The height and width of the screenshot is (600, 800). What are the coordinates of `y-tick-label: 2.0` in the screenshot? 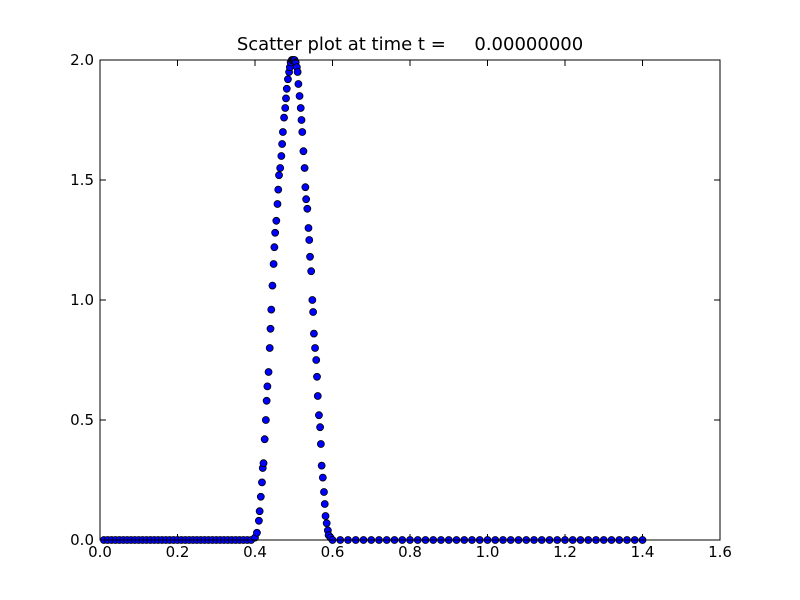 It's located at (82, 60).